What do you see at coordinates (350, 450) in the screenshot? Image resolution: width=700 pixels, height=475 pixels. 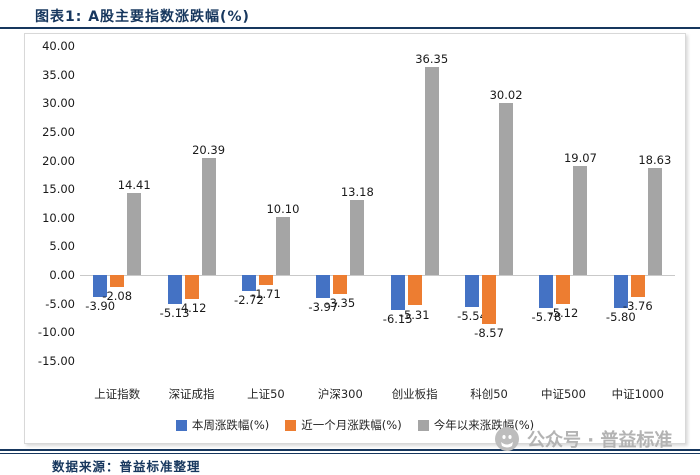 I see `footer-divider-thick` at bounding box center [350, 450].